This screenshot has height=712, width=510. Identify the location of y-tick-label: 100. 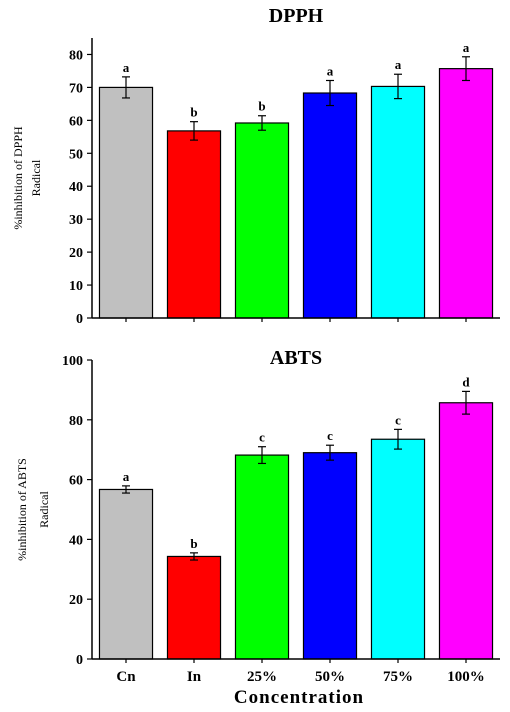
(72, 361).